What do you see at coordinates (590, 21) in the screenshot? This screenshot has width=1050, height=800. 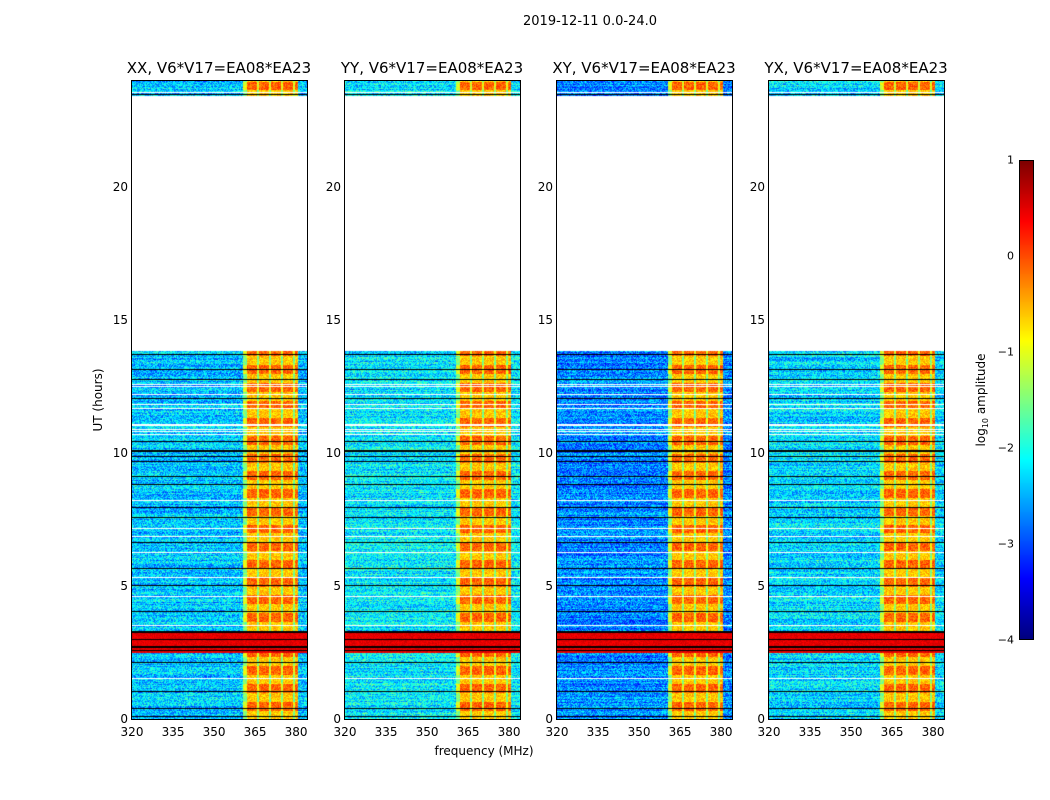 I see `figure-title: 2019-12-11 0.0-24.0` at bounding box center [590, 21].